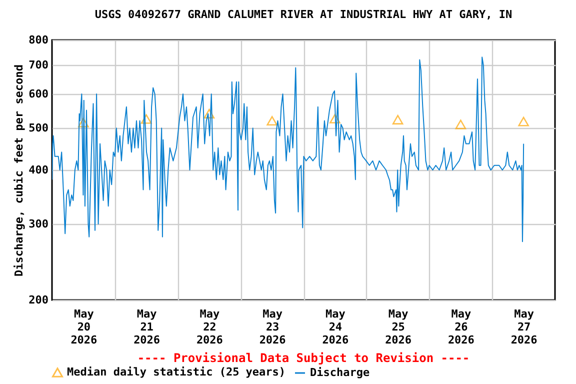 The image size is (576, 384). I want to click on x-tick-label: May 25 2026, so click(398, 327).